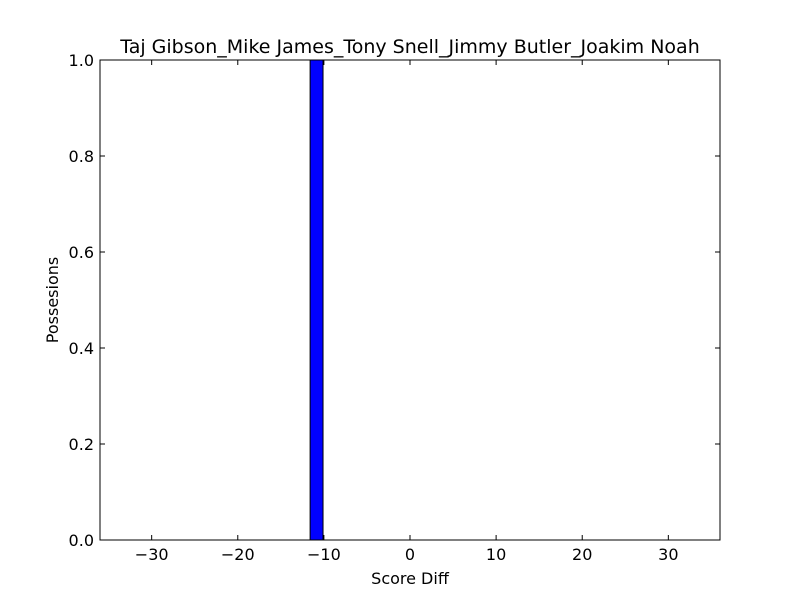 The image size is (800, 600). Describe the element at coordinates (410, 578) in the screenshot. I see `x-axis-label: Score Diff` at that location.